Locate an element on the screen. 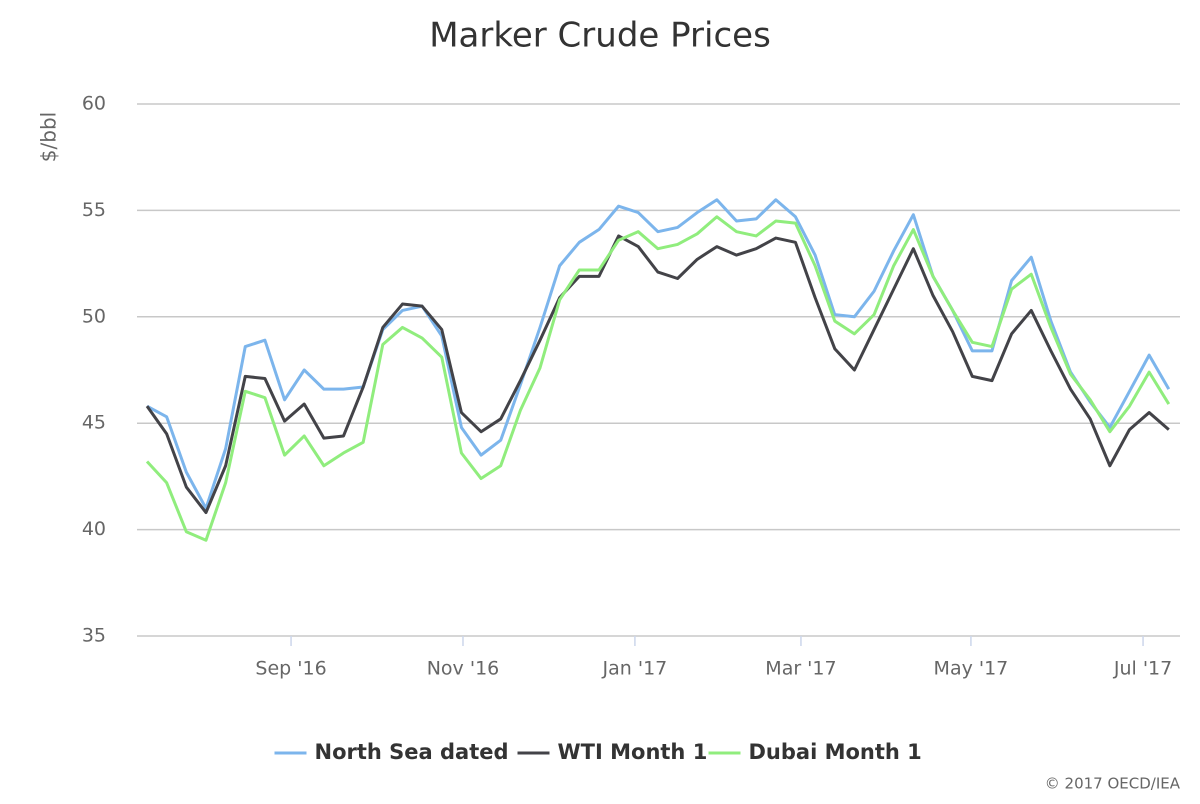  x-tick-label: May '17 is located at coordinates (971, 669).